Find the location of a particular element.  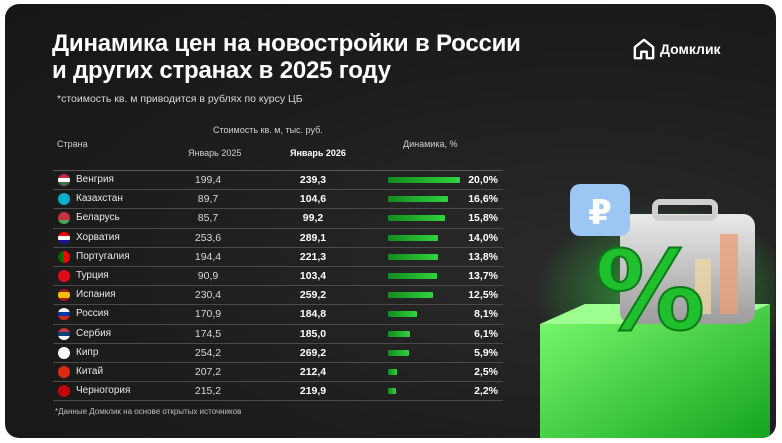

table-row: Беларусь 85,7 99,2 15,8% is located at coordinates (278, 219).